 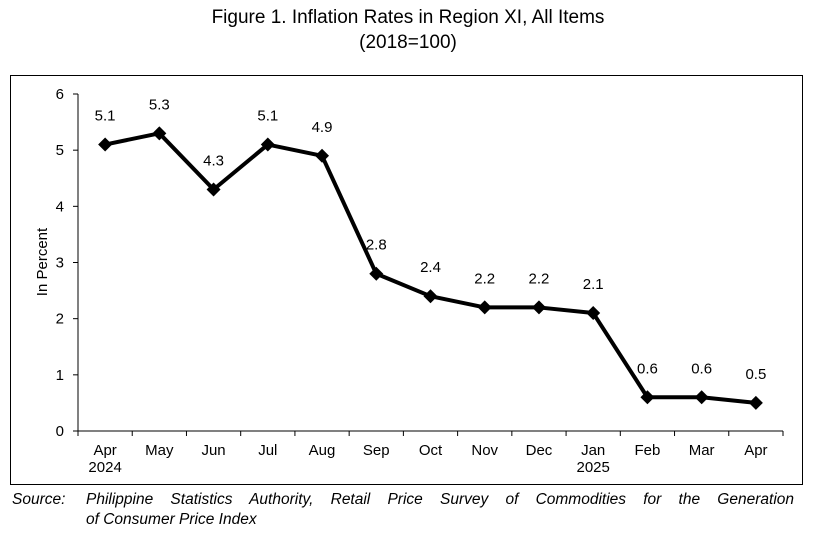 I want to click on source-text-line2: of Consumer Price Index, so click(x=171, y=519).